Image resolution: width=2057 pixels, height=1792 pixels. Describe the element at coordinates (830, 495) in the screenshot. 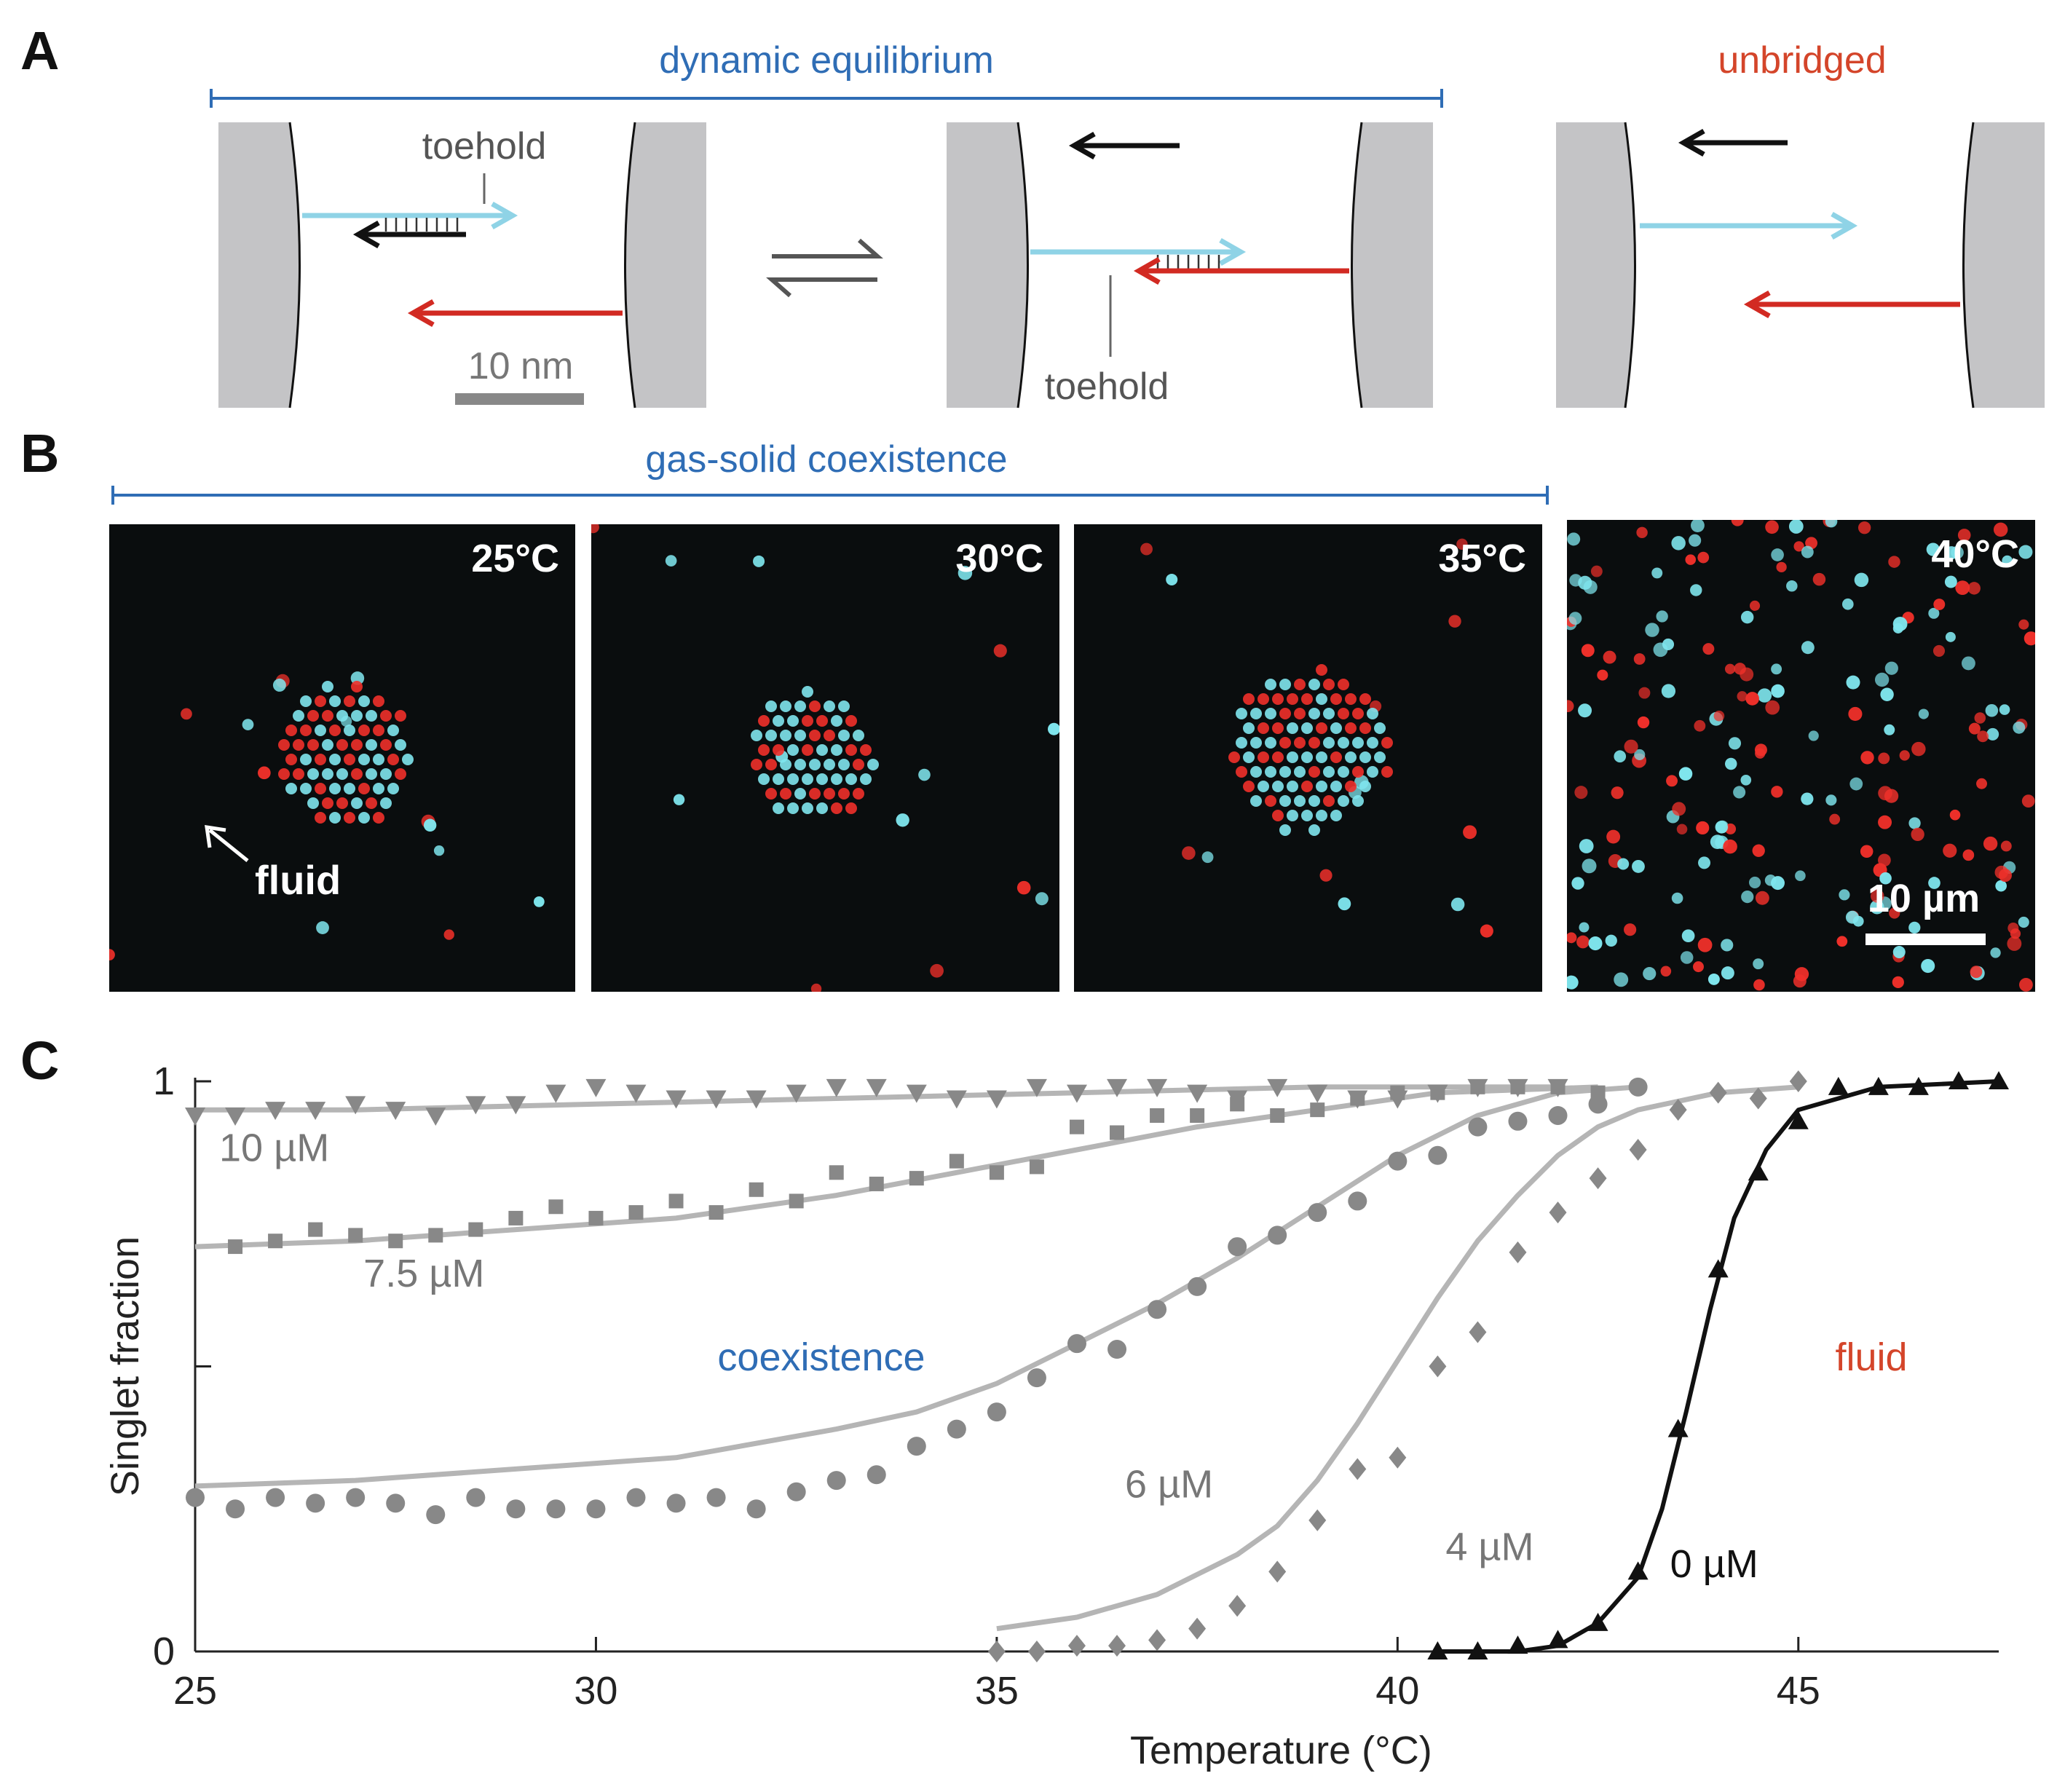

I see `gas-solid-bracket` at that location.